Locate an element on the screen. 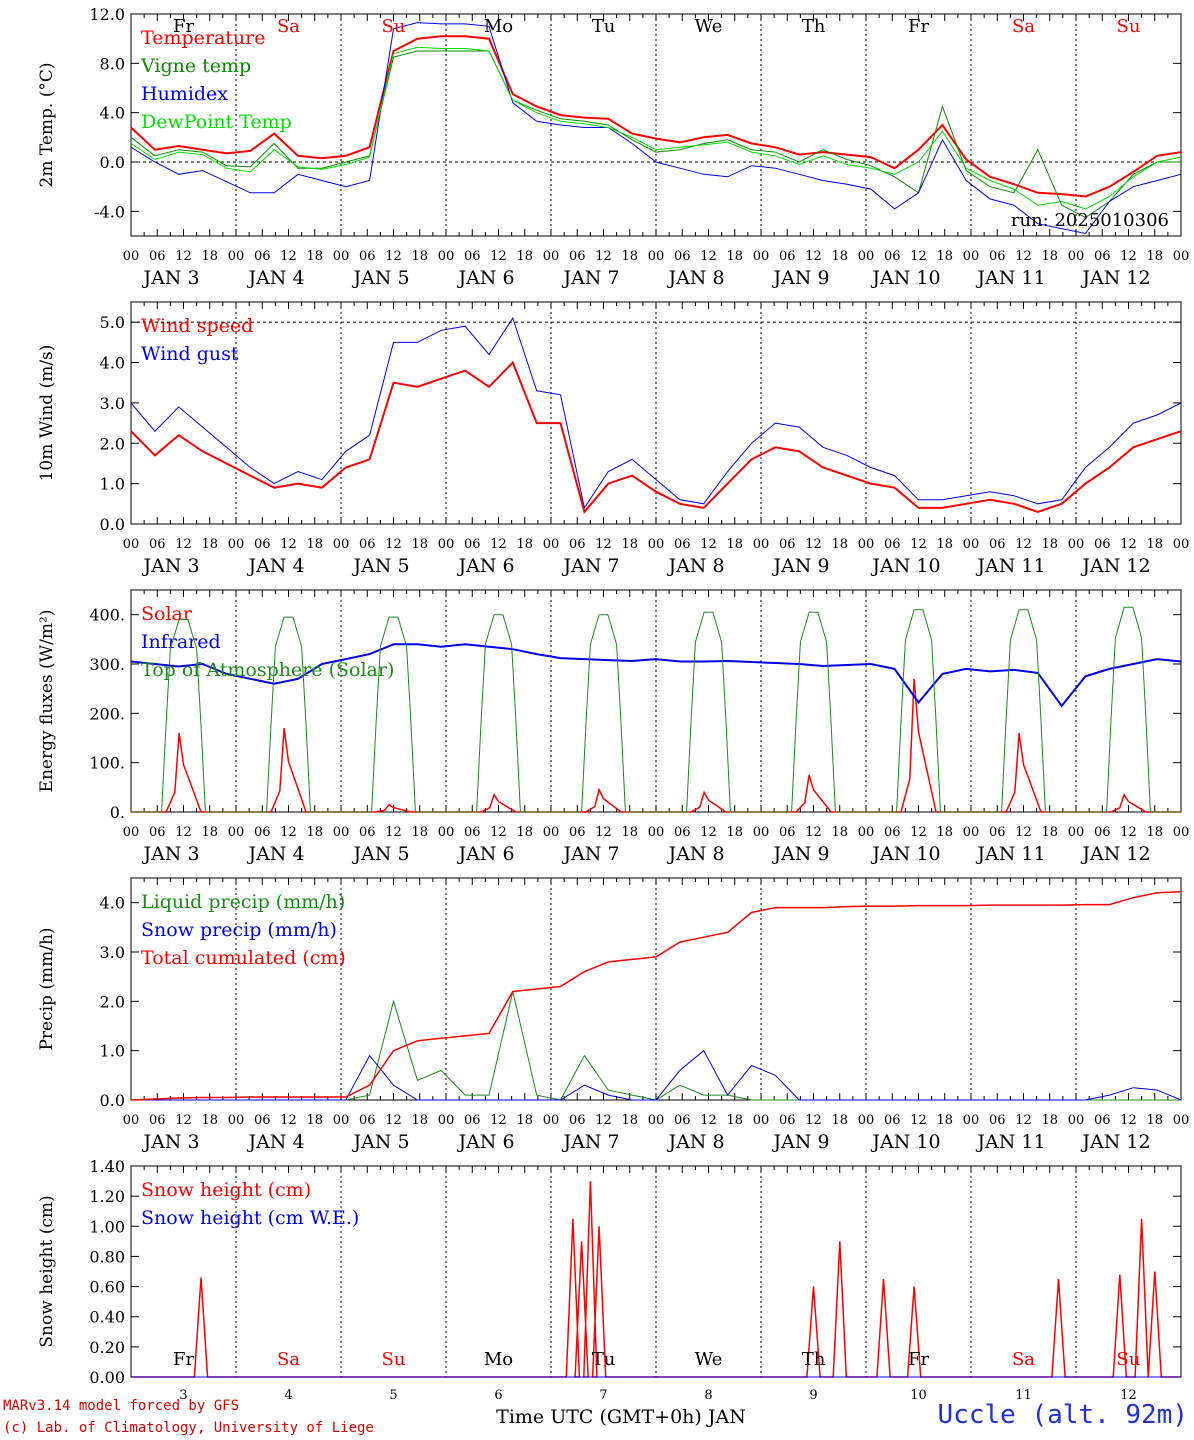 The height and width of the screenshot is (1440, 1194). series-line-top-of-atmosphere-solar- is located at coordinates (656, 709).